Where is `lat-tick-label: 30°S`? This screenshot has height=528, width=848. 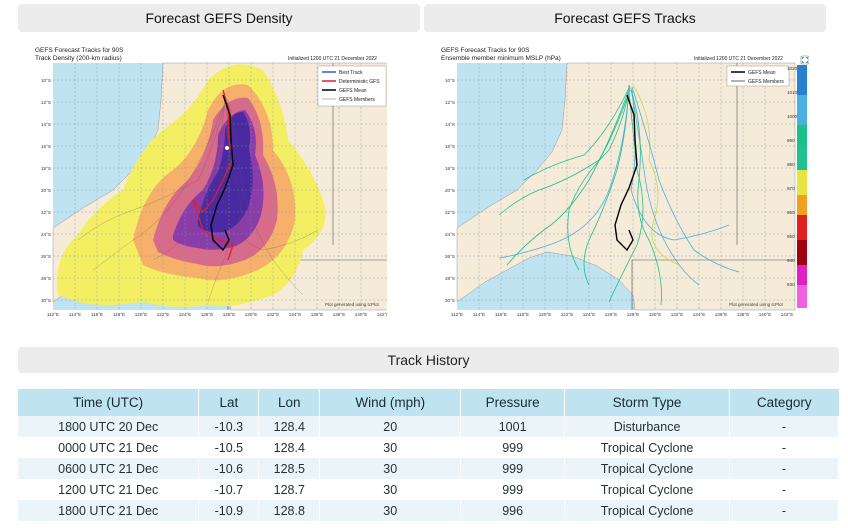
lat-tick-label: 30°S is located at coordinates (450, 300).